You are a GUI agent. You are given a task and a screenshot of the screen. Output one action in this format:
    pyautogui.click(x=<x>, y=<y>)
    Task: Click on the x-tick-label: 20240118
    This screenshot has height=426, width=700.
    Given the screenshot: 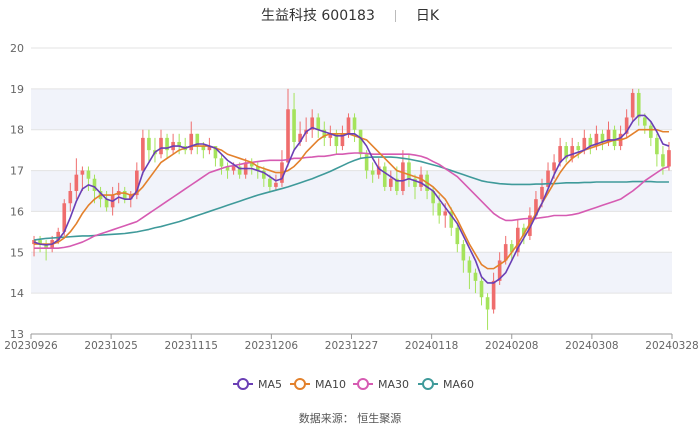 What is the action you would take?
    pyautogui.click(x=431, y=346)
    